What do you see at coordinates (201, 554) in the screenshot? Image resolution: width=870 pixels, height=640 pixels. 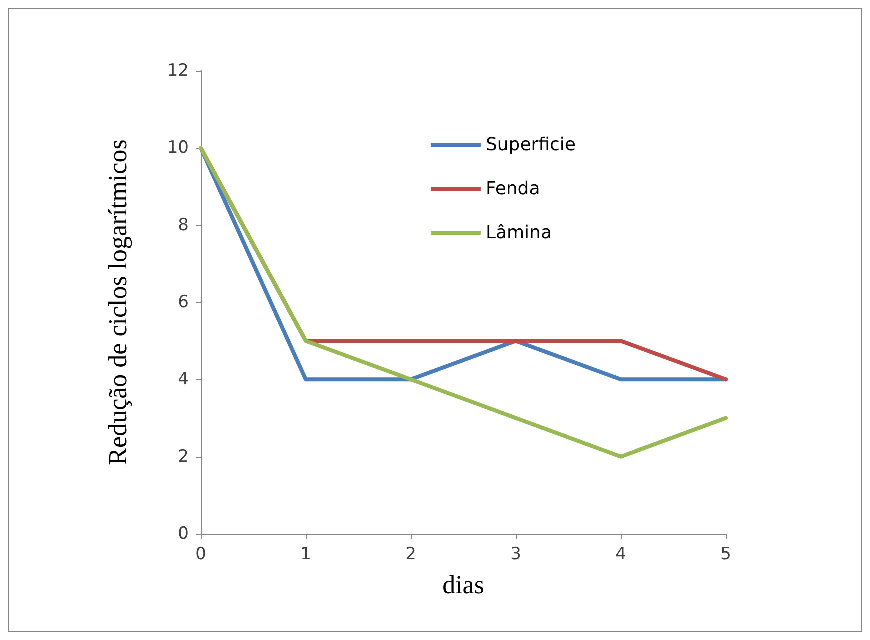 I see `x-tick-label: 0` at bounding box center [201, 554].